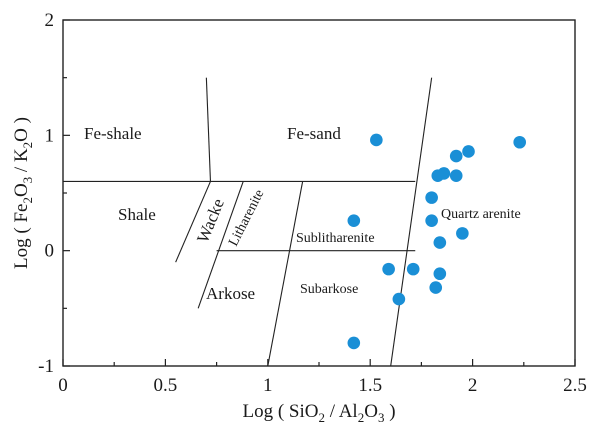 The width and height of the screenshot is (593, 424). I want to click on x-tick-label: 2.5, so click(575, 385).